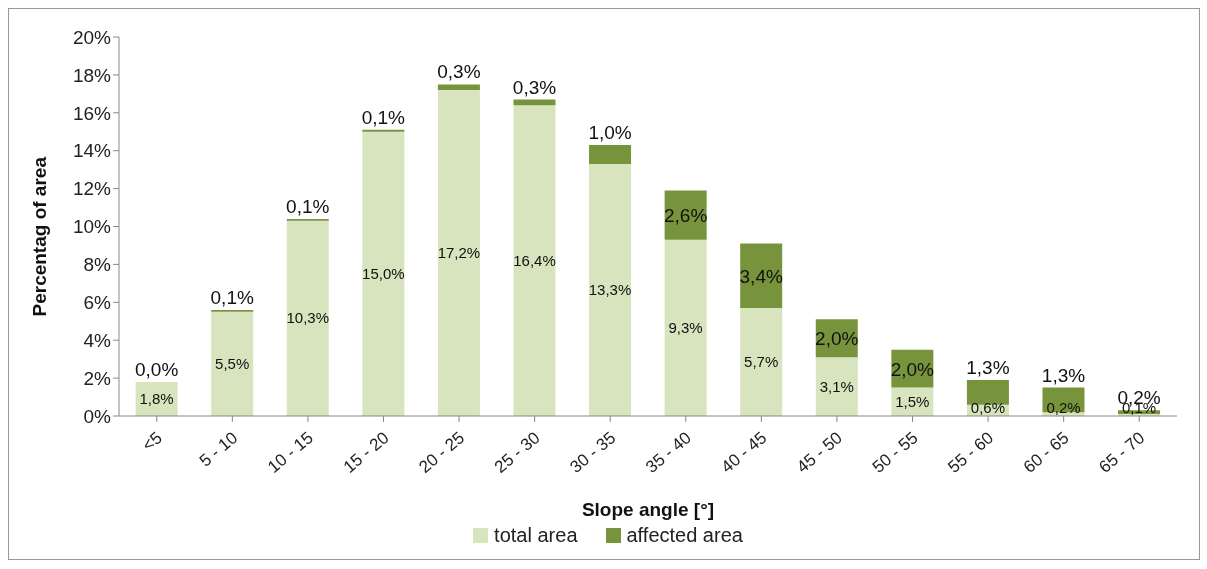 The width and height of the screenshot is (1207, 569). I want to click on x-tick-label: 40 - 45, so click(744, 452).